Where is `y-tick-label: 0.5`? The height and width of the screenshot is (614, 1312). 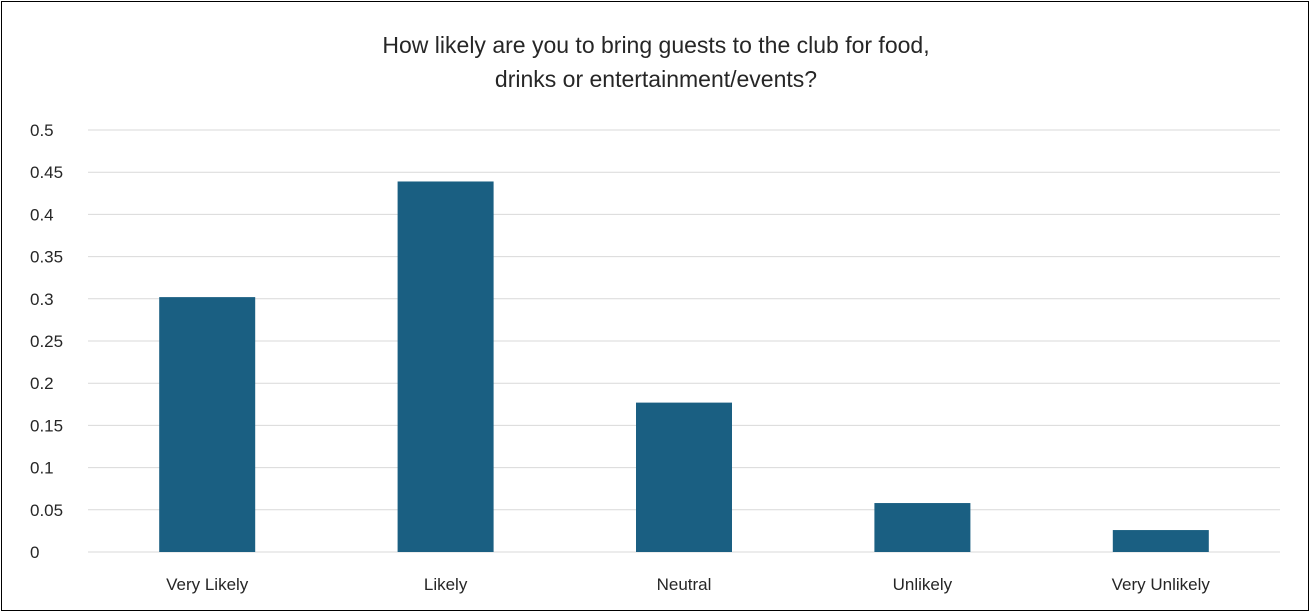
y-tick-label: 0.5 is located at coordinates (42, 130).